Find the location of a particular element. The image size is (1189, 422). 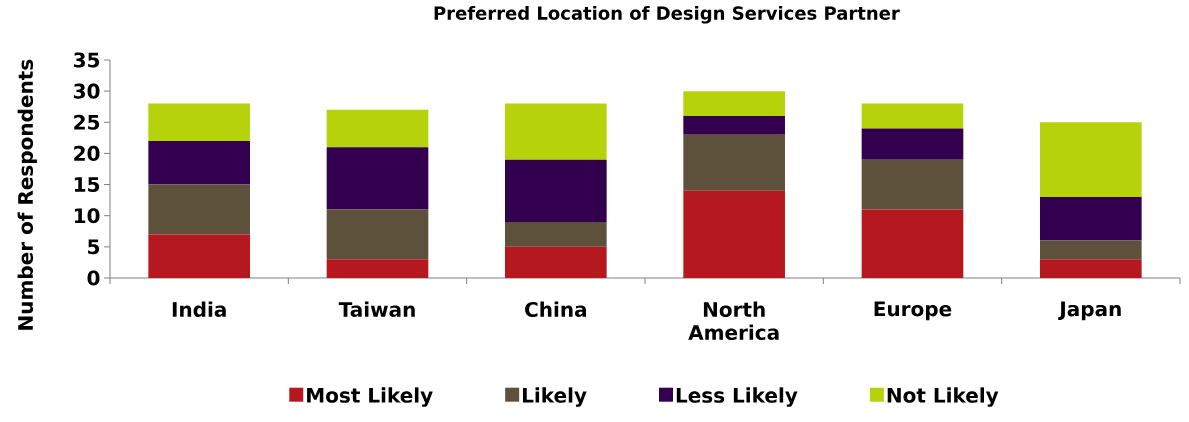

chart-title: Preferred Location of Design Services Partner is located at coordinates (667, 14).